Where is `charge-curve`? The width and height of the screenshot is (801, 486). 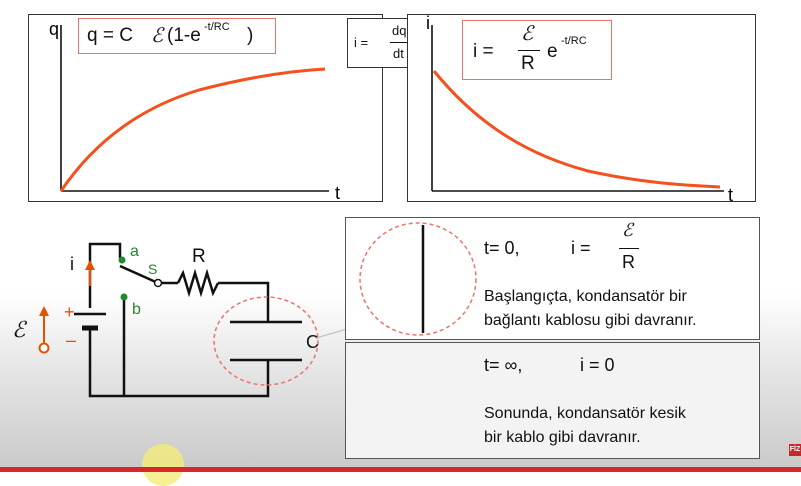 charge-curve is located at coordinates (192, 129).